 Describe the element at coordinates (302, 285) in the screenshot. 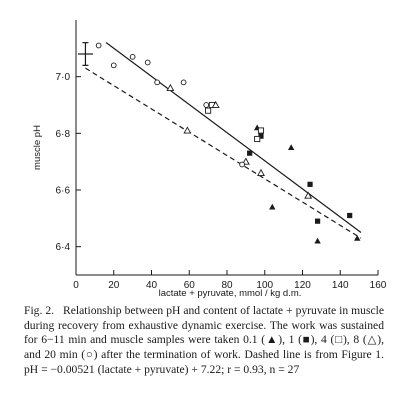

I see `x-tick-label: 120` at that location.